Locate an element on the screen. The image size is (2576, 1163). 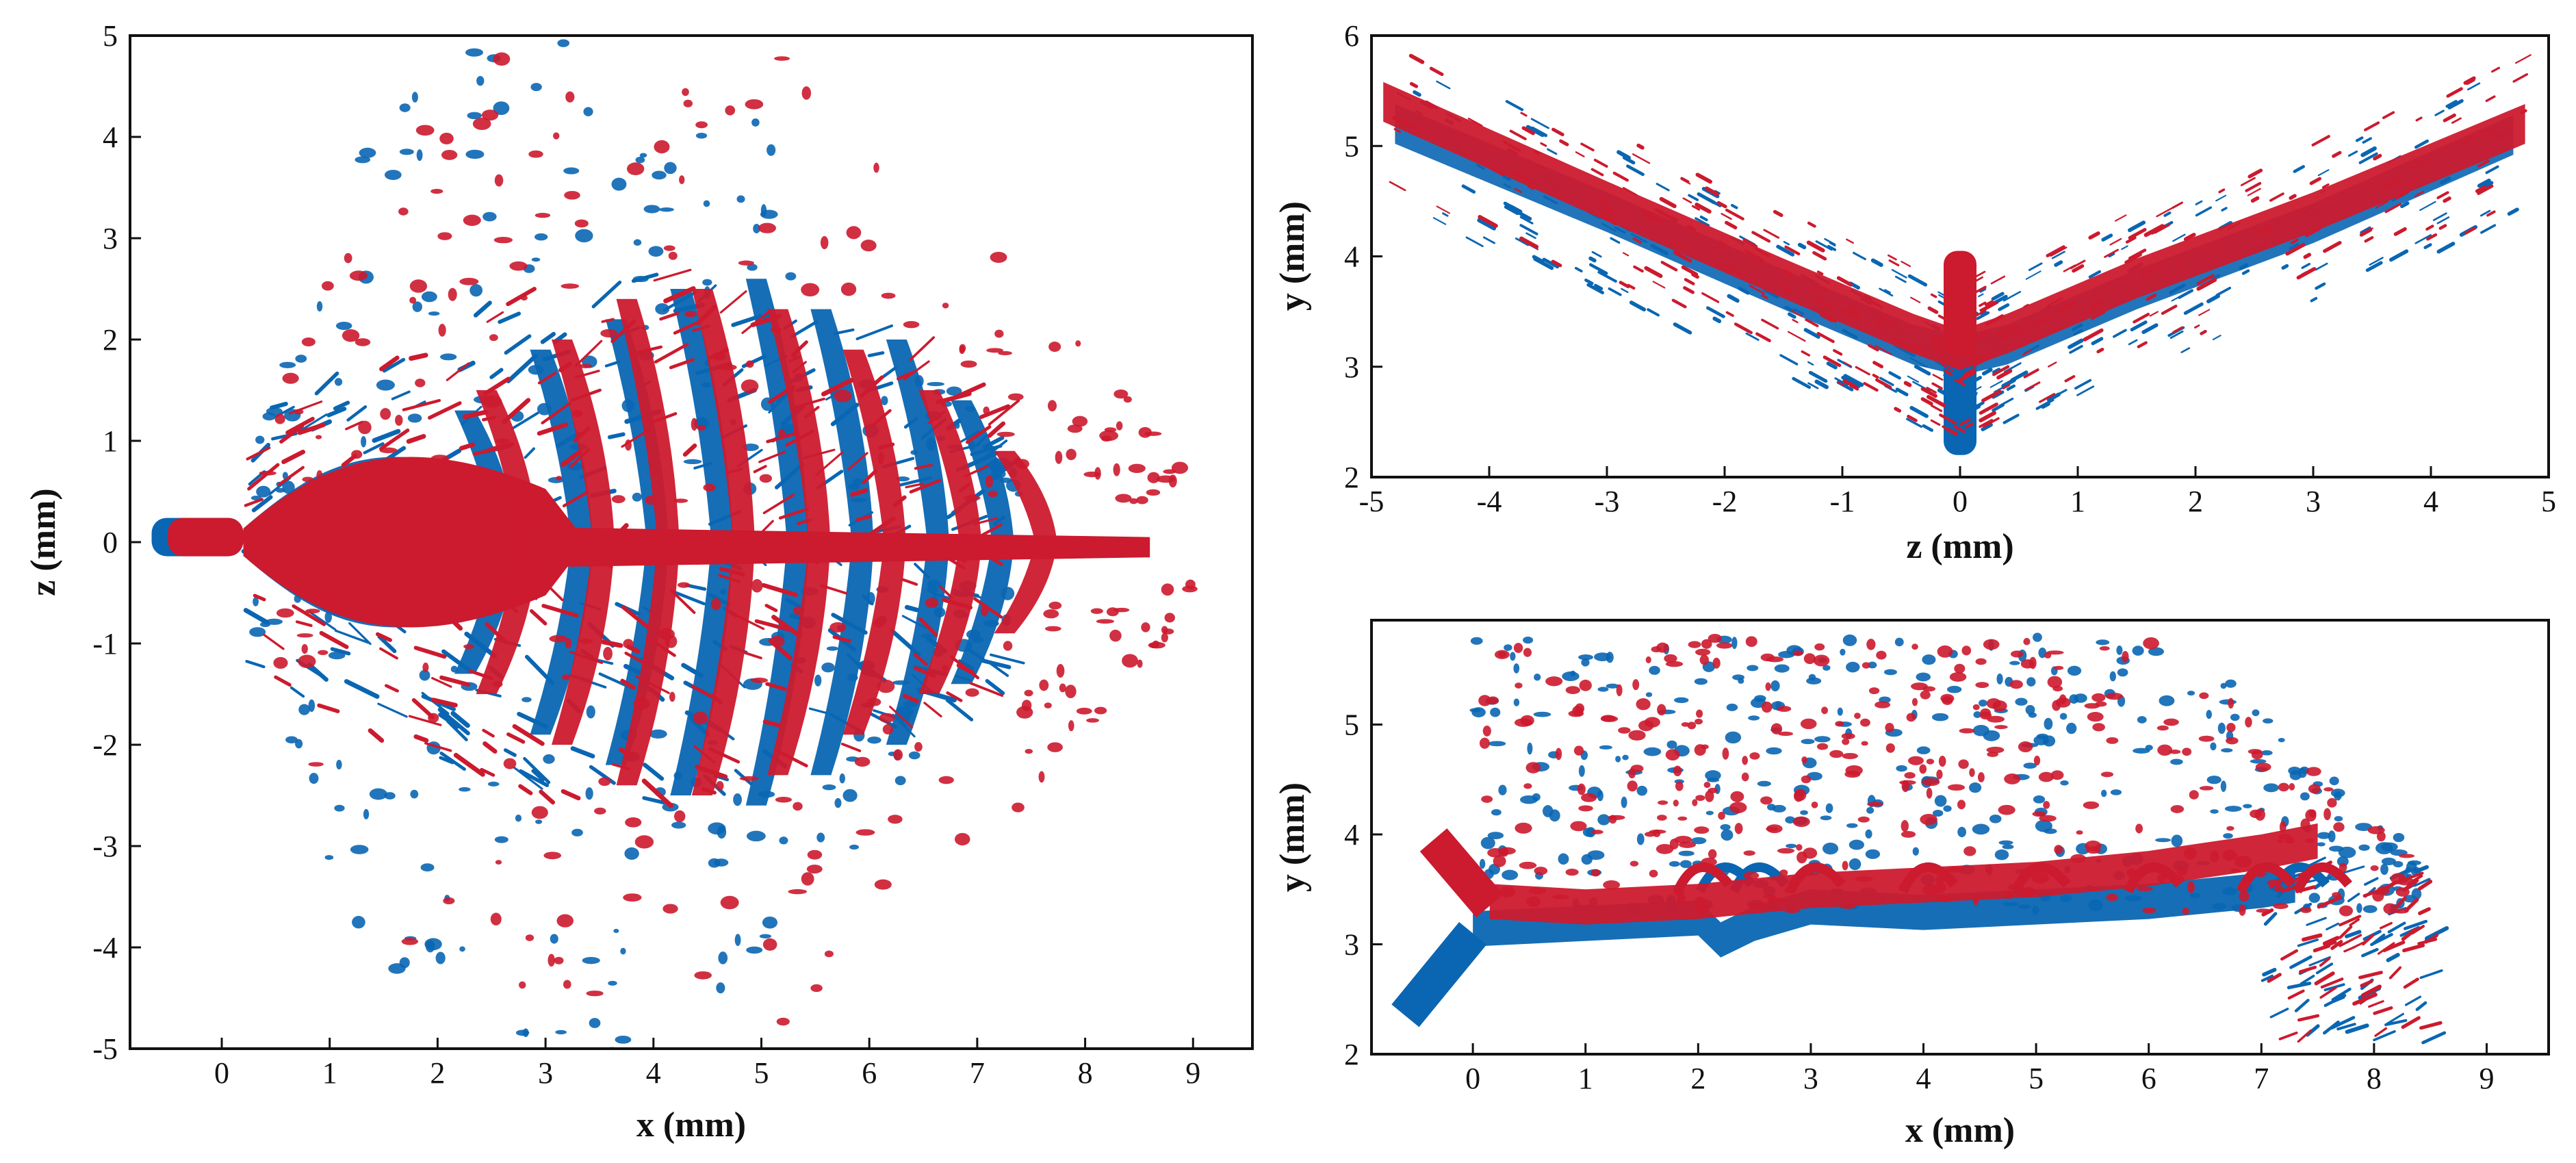
rib is located at coordinates (874, 542).